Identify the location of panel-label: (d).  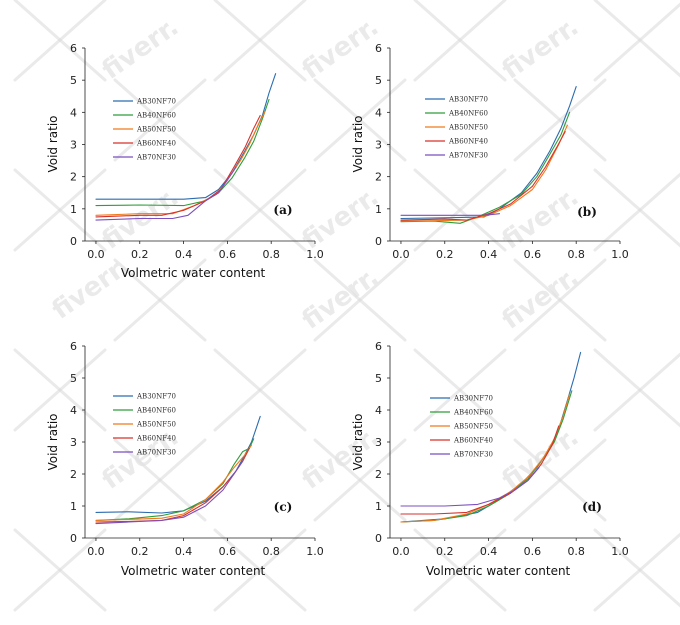
(592, 507).